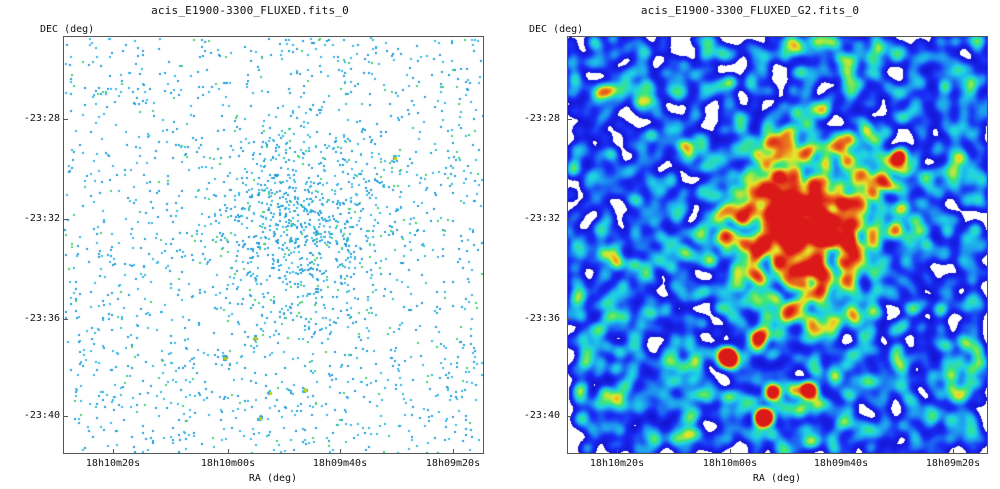 Image resolution: width=1000 pixels, height=489 pixels. I want to click on panel-title: acis_E1900-3300_FLUXED_G2.fits_0, so click(750, 10).